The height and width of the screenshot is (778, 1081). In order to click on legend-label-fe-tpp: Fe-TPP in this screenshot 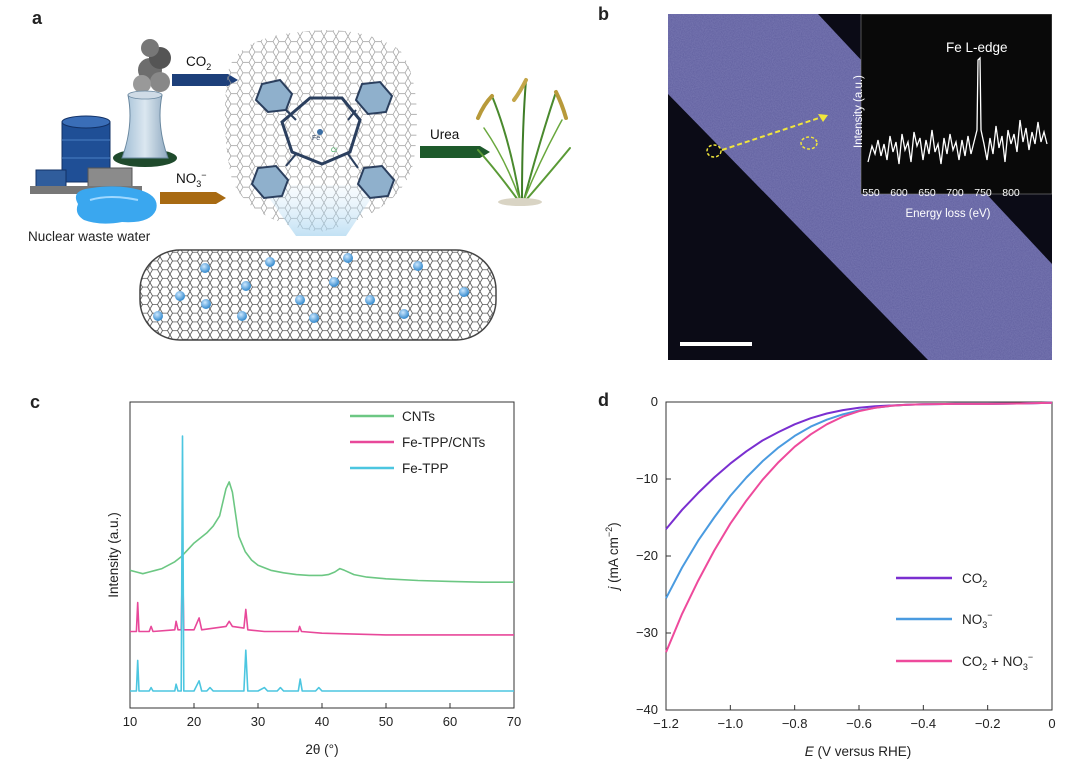, I will do `click(425, 468)`.